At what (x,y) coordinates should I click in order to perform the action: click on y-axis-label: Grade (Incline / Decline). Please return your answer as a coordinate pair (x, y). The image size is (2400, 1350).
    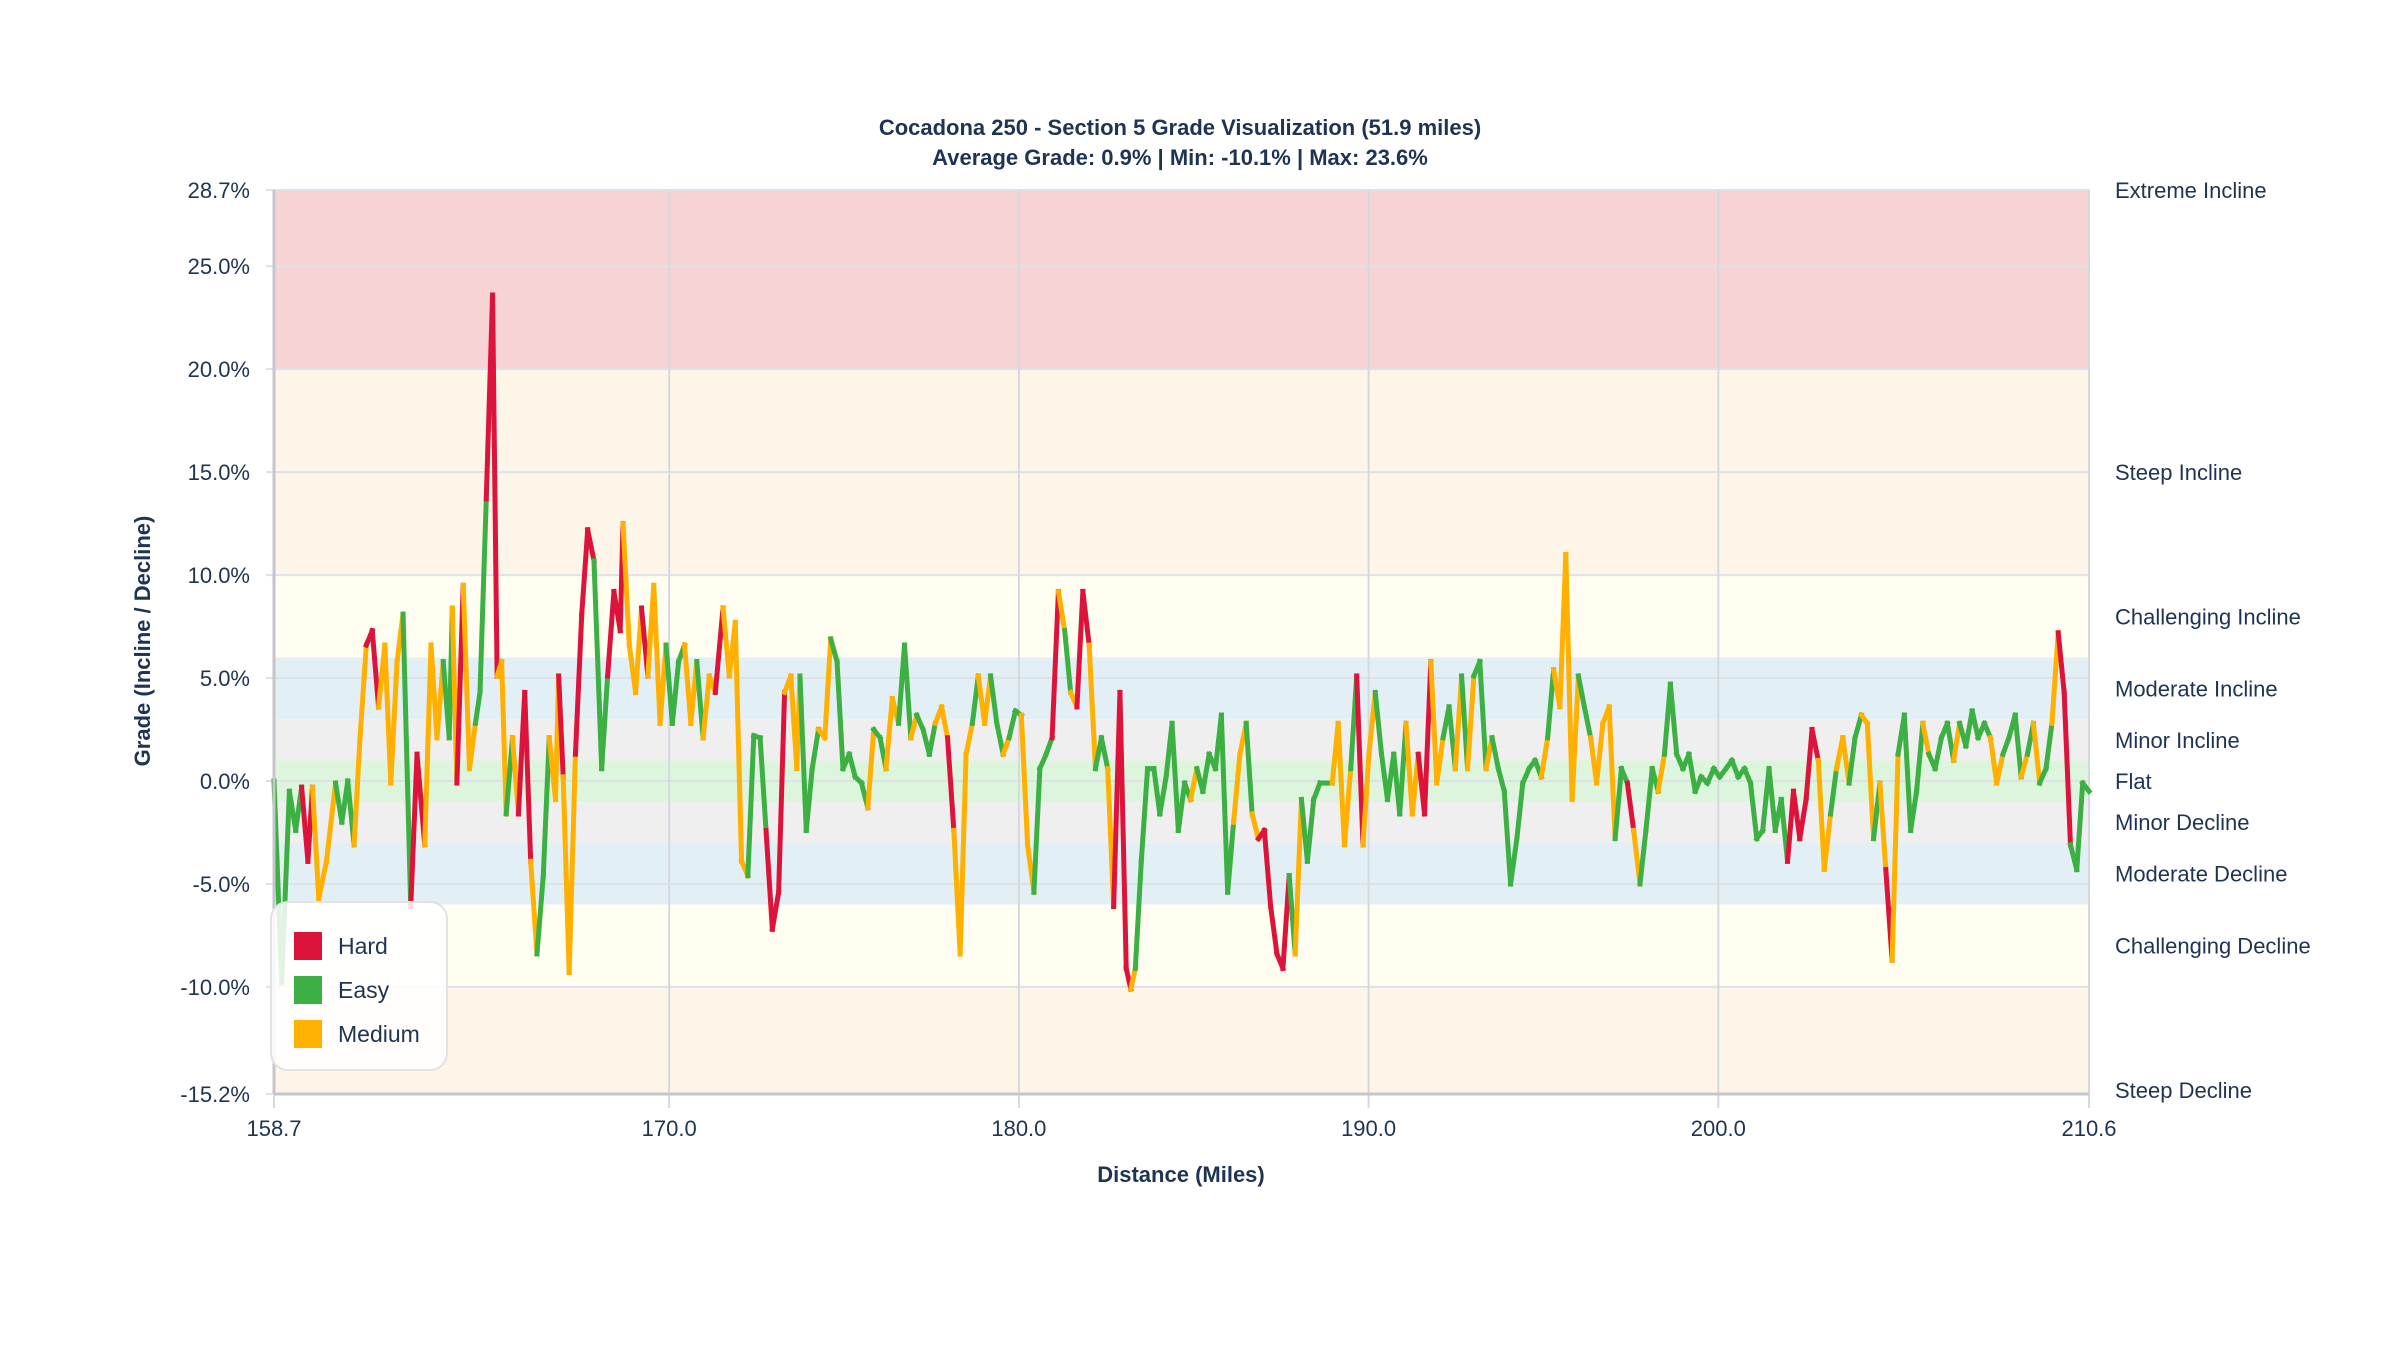
    Looking at the image, I should click on (142, 641).